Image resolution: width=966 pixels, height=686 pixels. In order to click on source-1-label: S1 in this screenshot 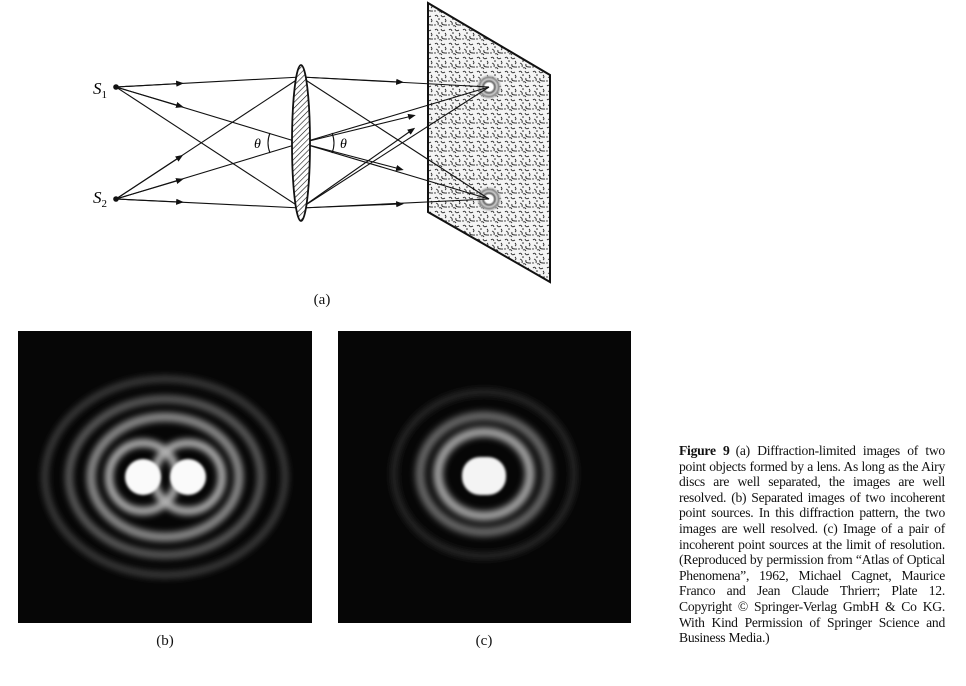, I will do `click(100, 90)`.